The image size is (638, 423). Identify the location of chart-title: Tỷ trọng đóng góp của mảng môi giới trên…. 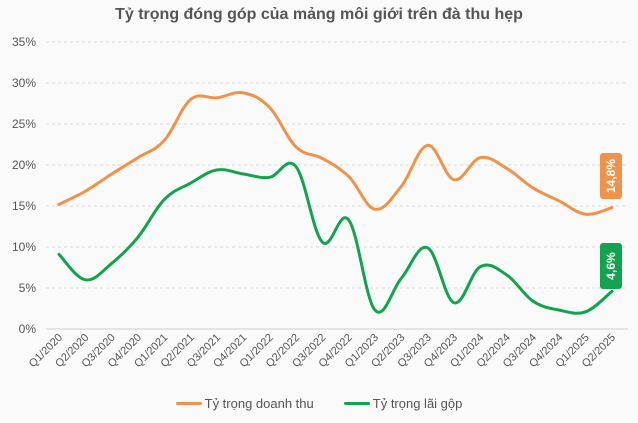
(319, 14).